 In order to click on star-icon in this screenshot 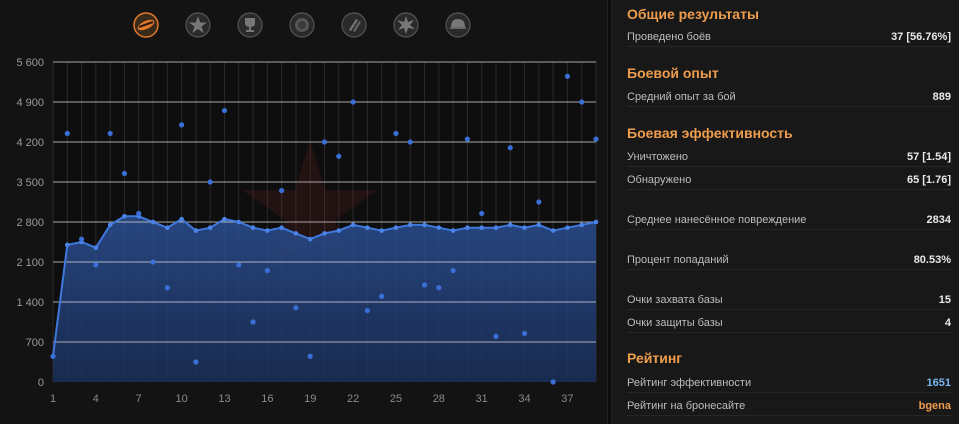, I will do `click(198, 25)`.